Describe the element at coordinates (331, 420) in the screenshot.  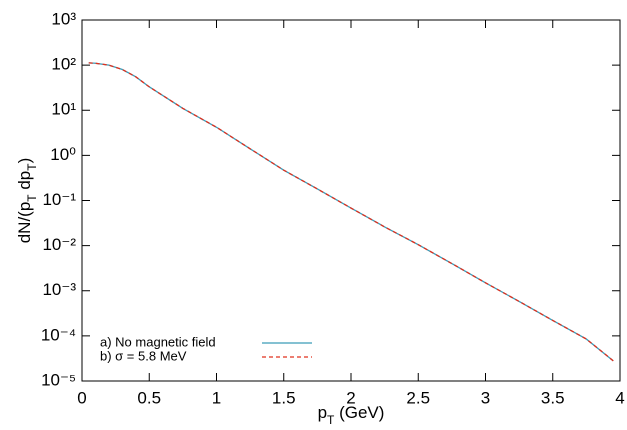
I see `x-axis-label-part: T` at that location.